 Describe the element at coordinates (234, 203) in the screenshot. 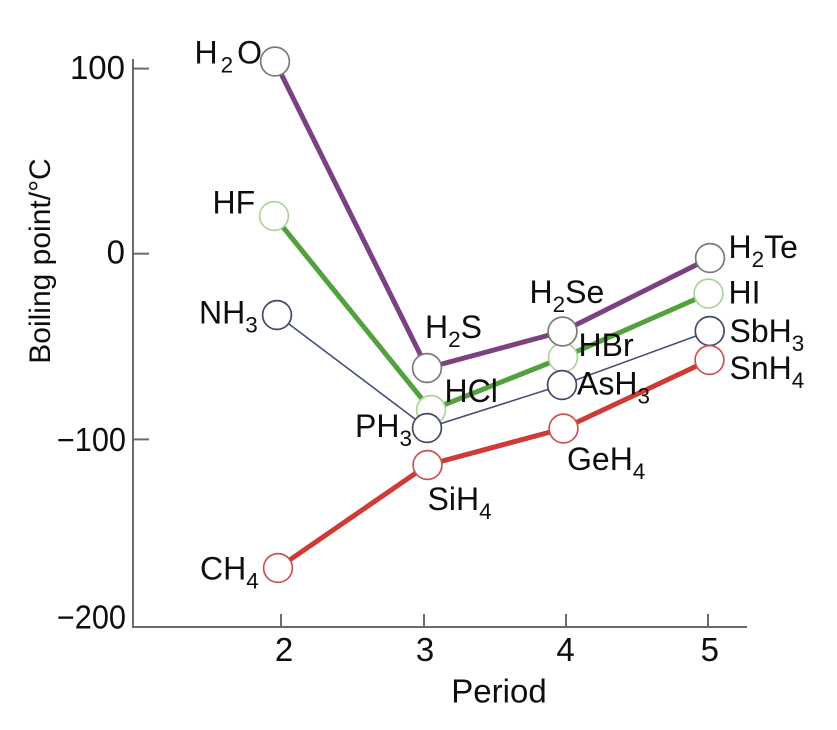

I see `svg-text: HF` at that location.